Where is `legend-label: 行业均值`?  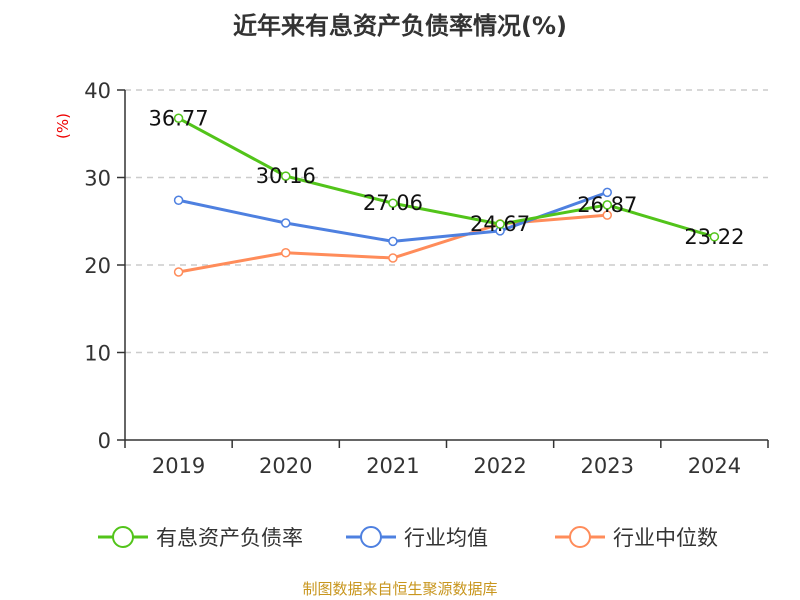 legend-label: 行业均值 is located at coordinates (446, 538).